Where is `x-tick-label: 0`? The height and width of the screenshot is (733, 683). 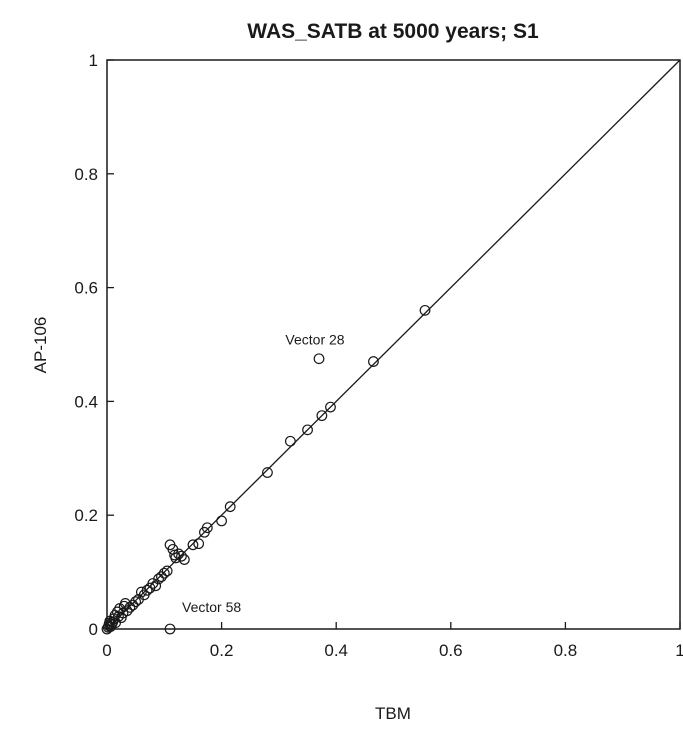 x-tick-label: 0 is located at coordinates (106, 650).